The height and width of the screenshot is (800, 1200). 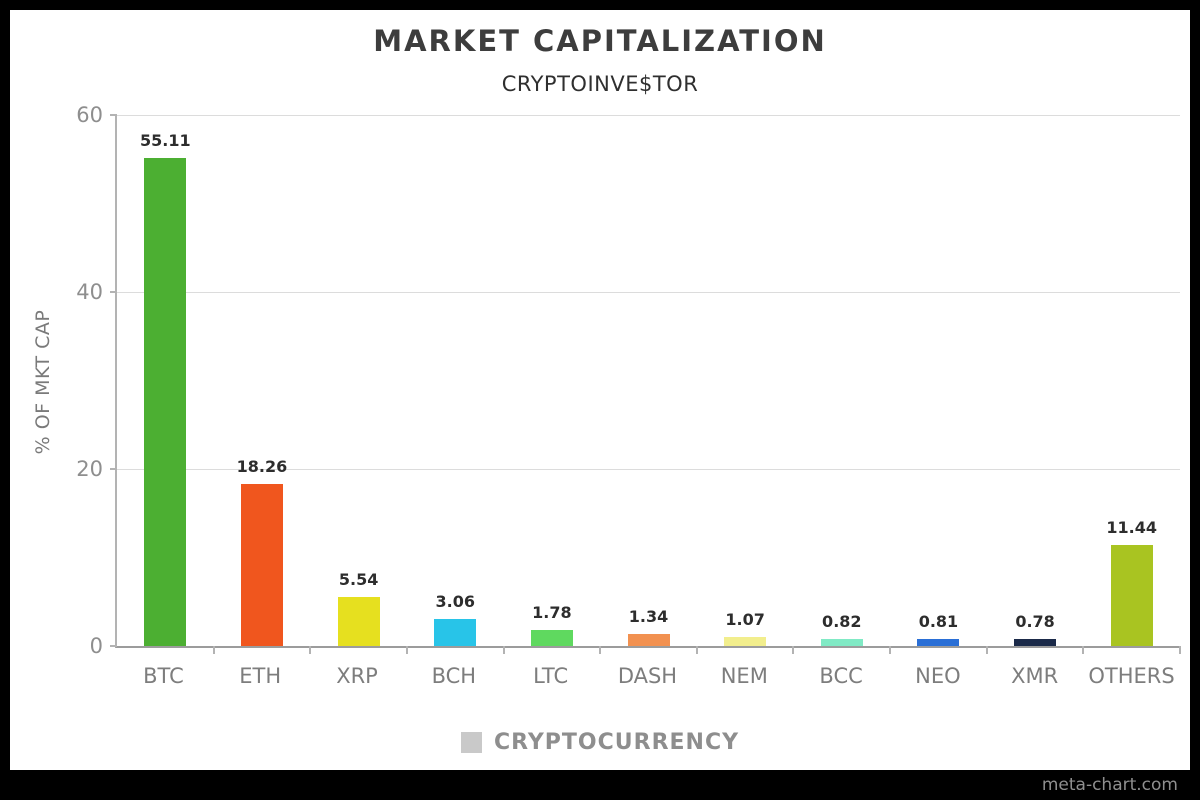 What do you see at coordinates (551, 676) in the screenshot?
I see `x-label-LTC: LTC` at bounding box center [551, 676].